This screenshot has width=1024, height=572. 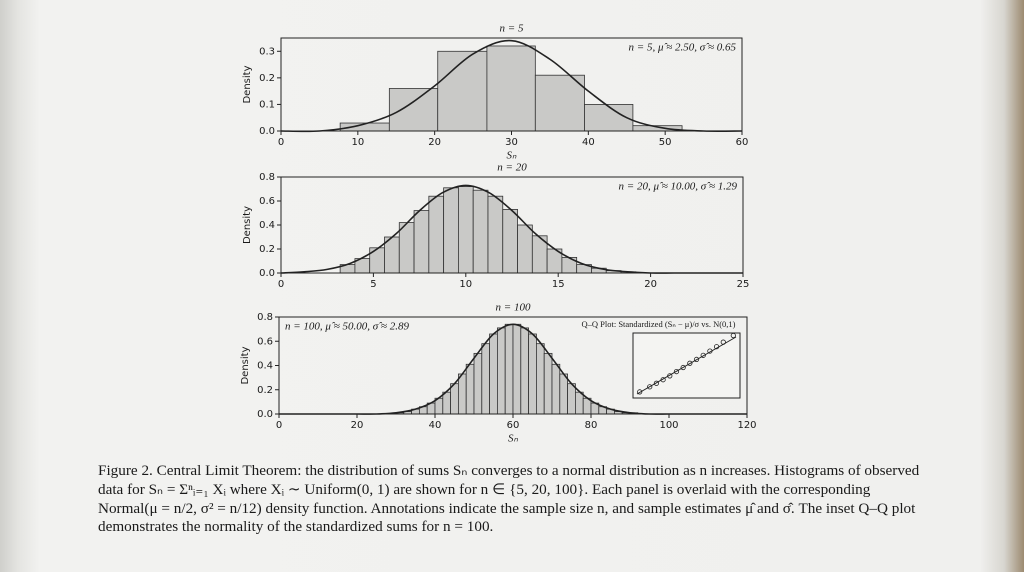 I want to click on x-tick-label: 50, so click(x=665, y=142).